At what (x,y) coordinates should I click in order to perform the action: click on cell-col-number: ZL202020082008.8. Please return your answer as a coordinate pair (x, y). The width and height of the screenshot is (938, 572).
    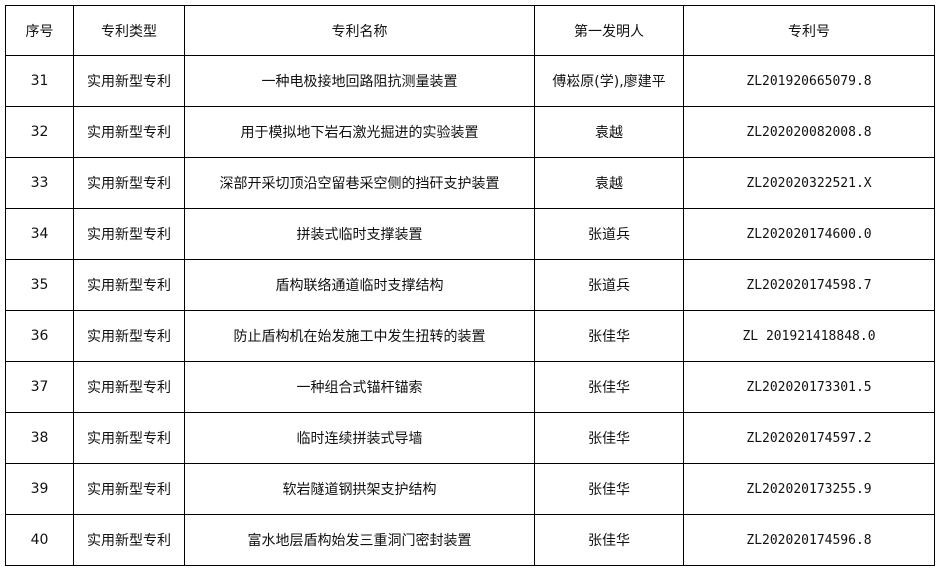
    Looking at the image, I should click on (809, 132).